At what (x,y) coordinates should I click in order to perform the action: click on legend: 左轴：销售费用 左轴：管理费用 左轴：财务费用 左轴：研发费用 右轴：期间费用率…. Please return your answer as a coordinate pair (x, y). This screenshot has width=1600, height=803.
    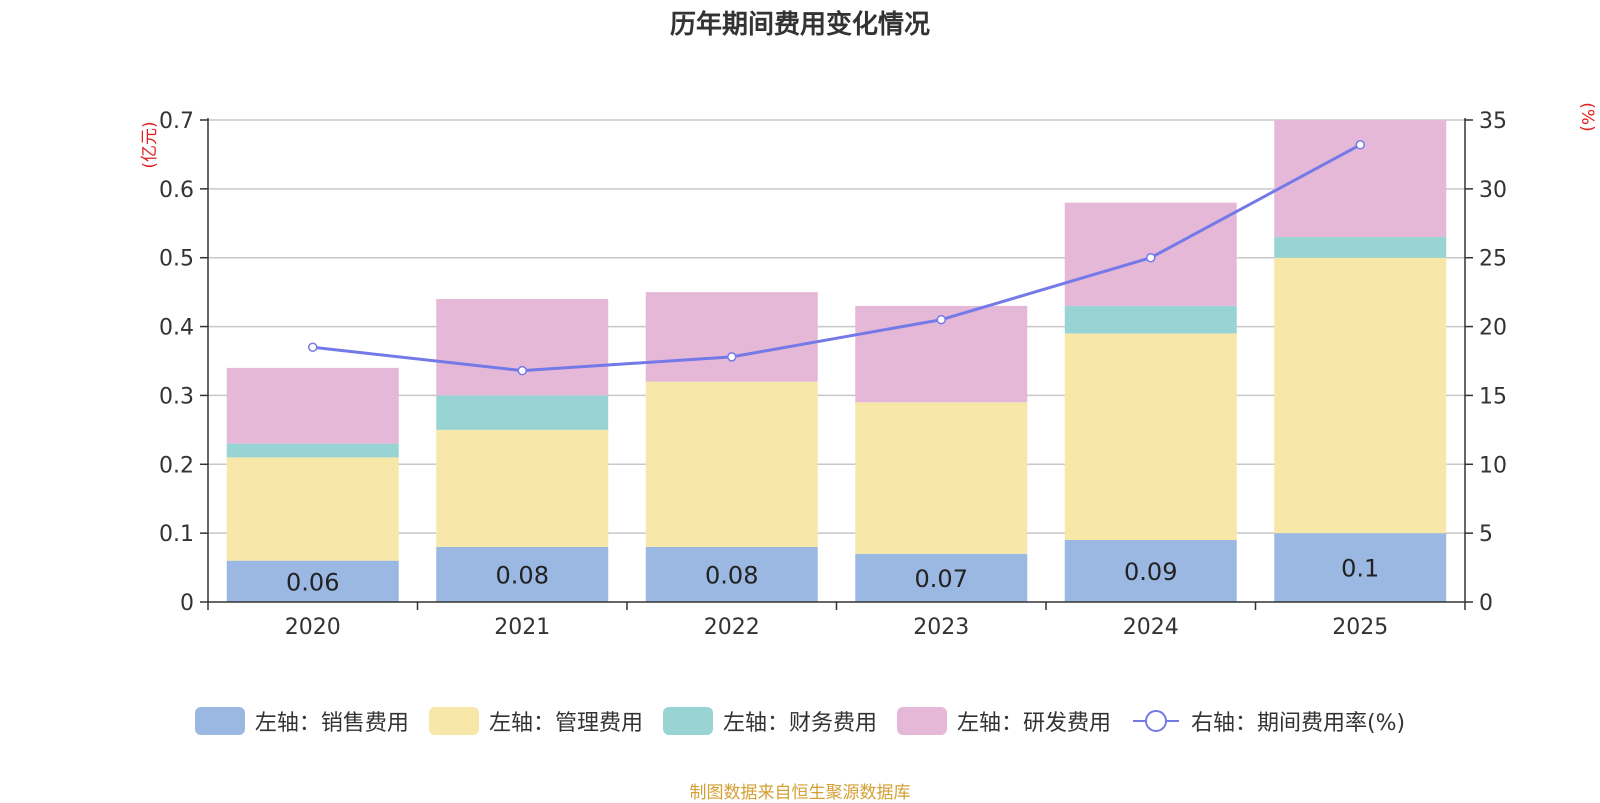
    Looking at the image, I should click on (800, 721).